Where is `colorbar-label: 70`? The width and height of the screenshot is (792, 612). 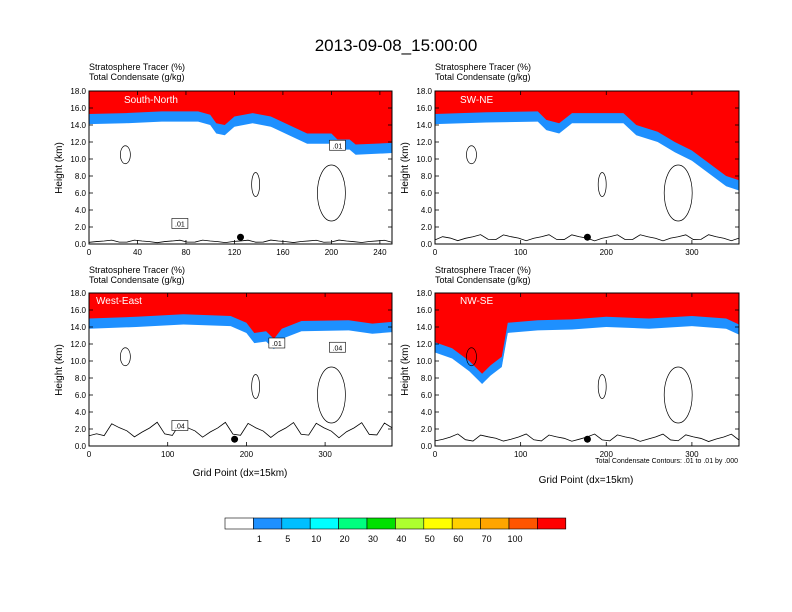
colorbar-label: 70 is located at coordinates (487, 539).